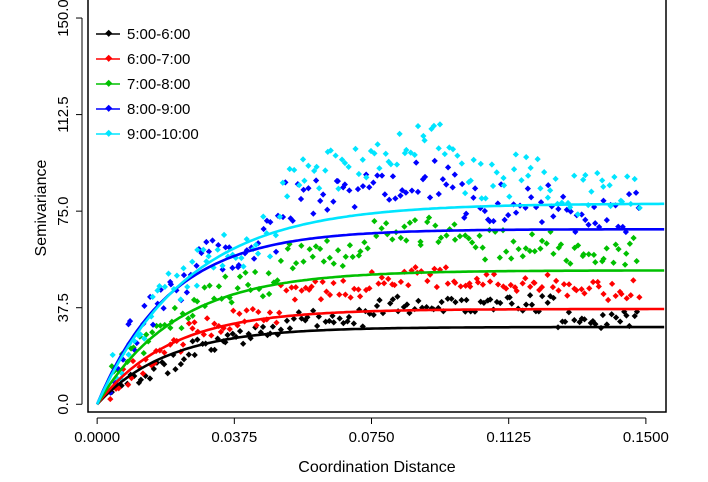 The height and width of the screenshot is (482, 708). Describe the element at coordinates (109, 108) in the screenshot. I see `legend-marker` at that location.